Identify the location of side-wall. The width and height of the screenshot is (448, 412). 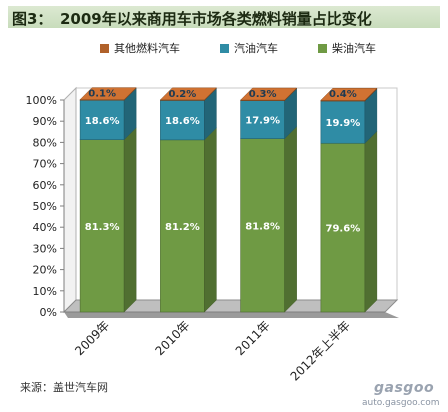
(70, 200).